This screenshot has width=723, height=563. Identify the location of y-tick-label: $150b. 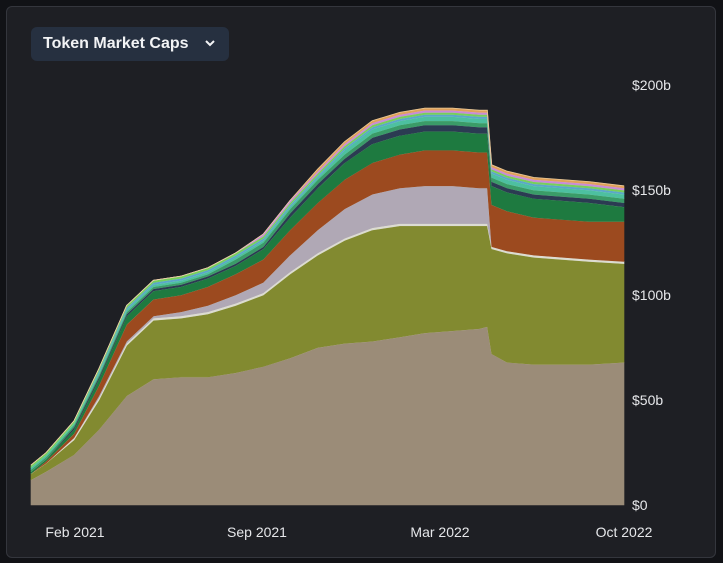
(651, 190).